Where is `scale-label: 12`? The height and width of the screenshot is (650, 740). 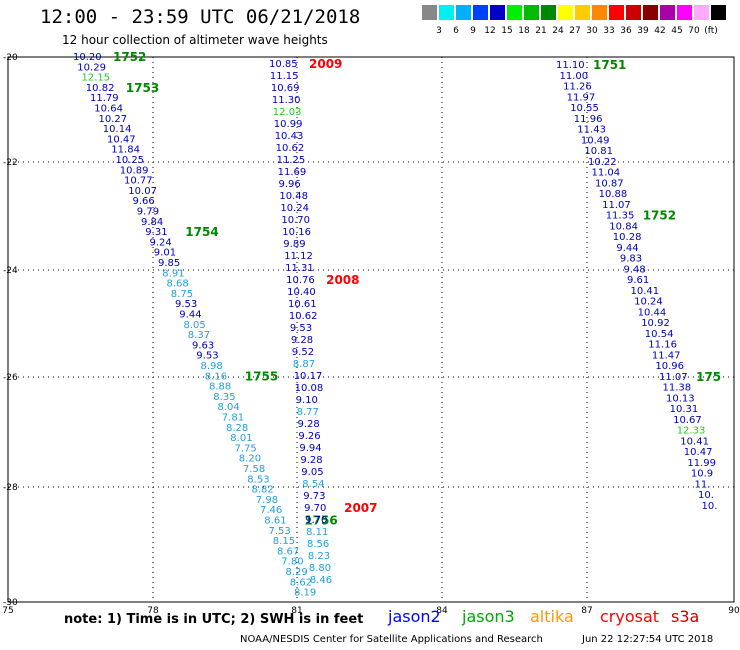
scale-label: 12 is located at coordinates (490, 31).